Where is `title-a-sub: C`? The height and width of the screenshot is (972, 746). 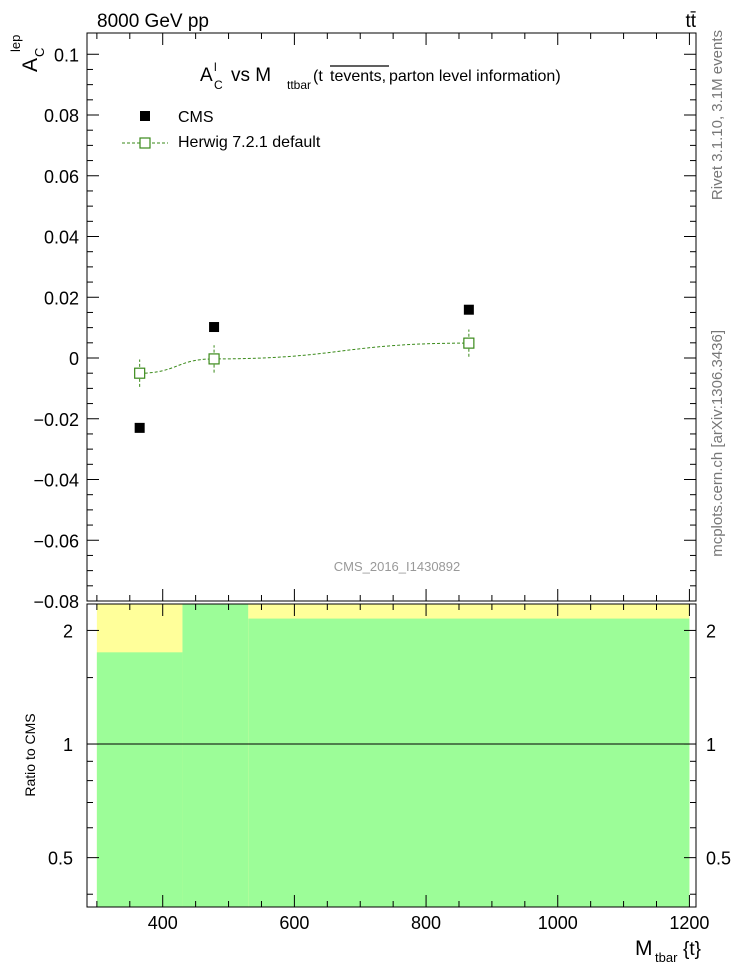 title-a-sub: C is located at coordinates (218, 85).